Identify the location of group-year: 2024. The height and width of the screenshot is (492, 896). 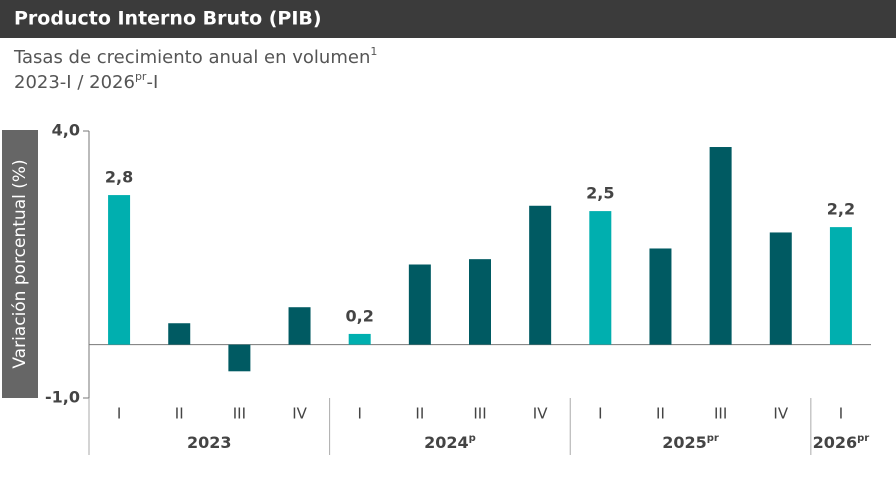
(446, 442).